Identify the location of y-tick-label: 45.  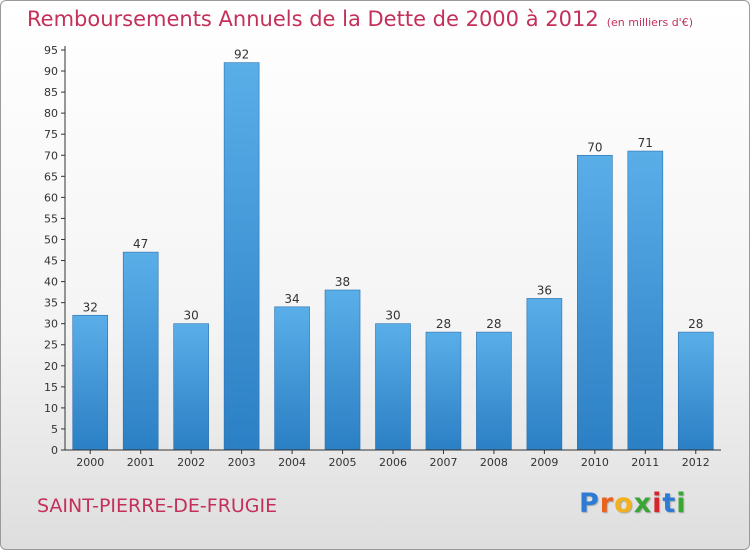
(51, 261).